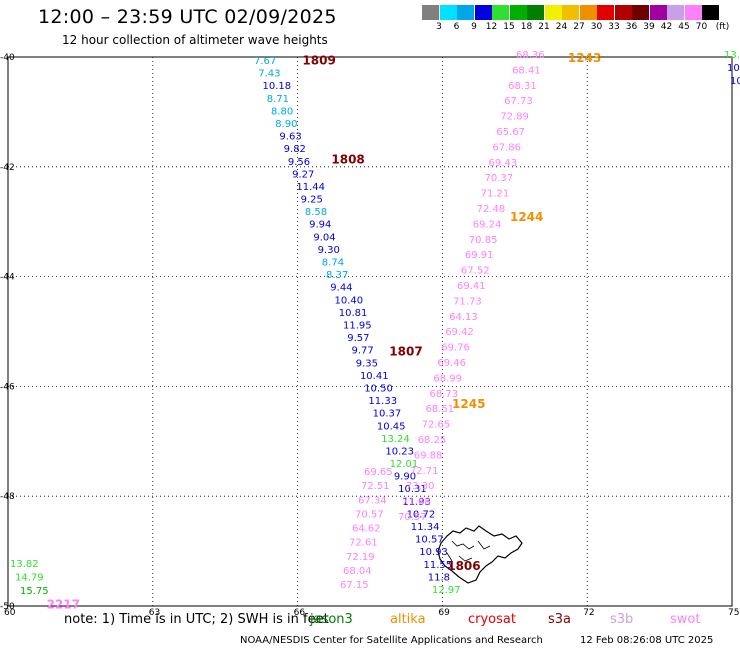 The image size is (740, 650). Describe the element at coordinates (479, 255) in the screenshot. I see `track-point-altika: 69.91` at that location.